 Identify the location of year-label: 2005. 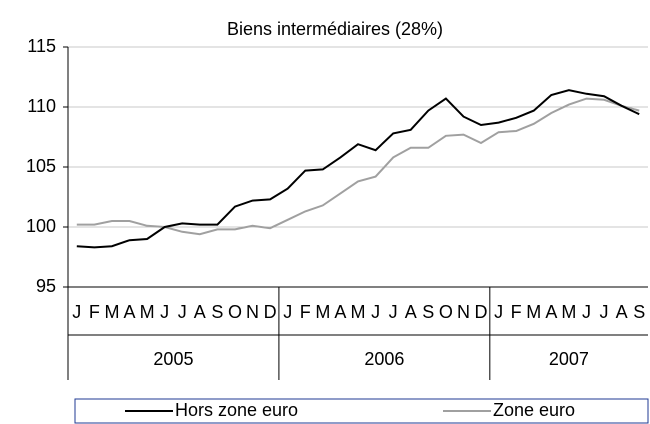
(173, 359).